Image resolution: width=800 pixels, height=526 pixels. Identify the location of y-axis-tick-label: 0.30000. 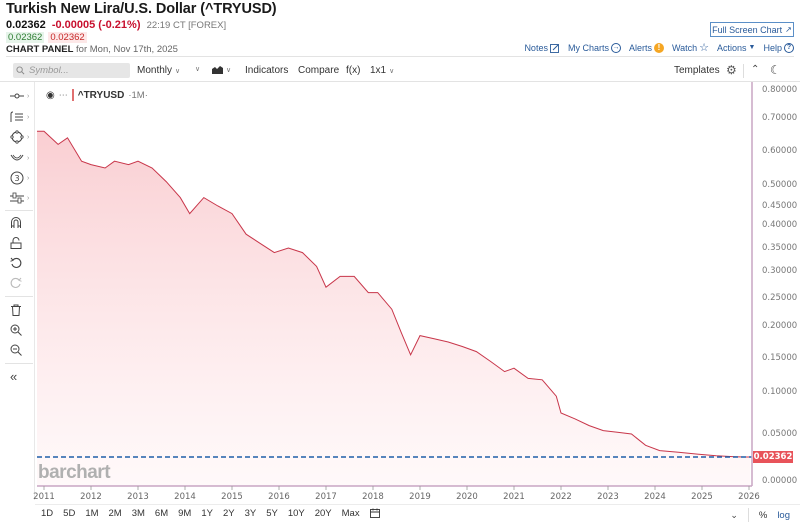
(780, 271).